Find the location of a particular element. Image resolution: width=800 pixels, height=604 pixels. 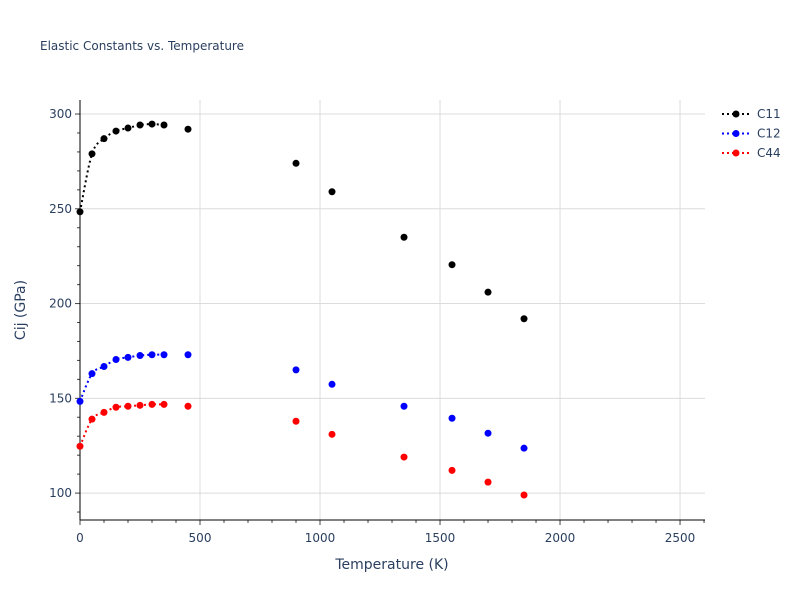

legend-item: C44 is located at coordinates (751, 153).